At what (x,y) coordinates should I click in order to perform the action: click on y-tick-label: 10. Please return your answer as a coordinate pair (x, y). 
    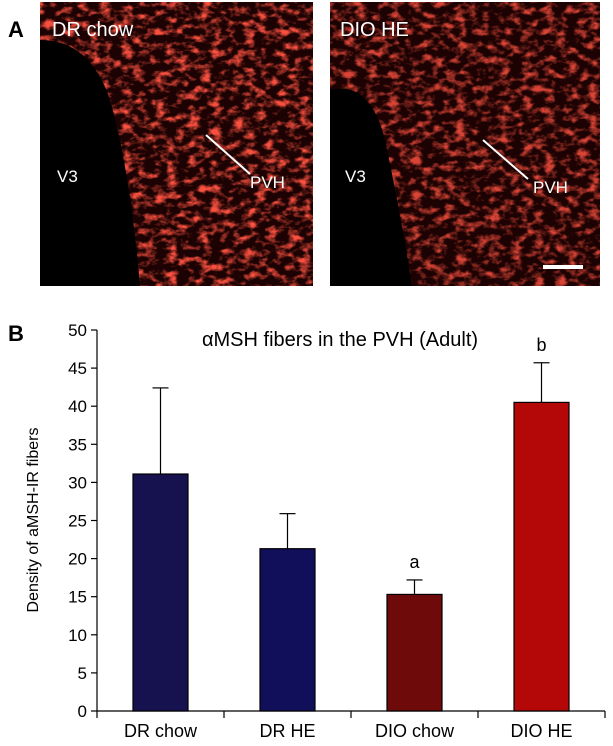
    Looking at the image, I should click on (77, 635).